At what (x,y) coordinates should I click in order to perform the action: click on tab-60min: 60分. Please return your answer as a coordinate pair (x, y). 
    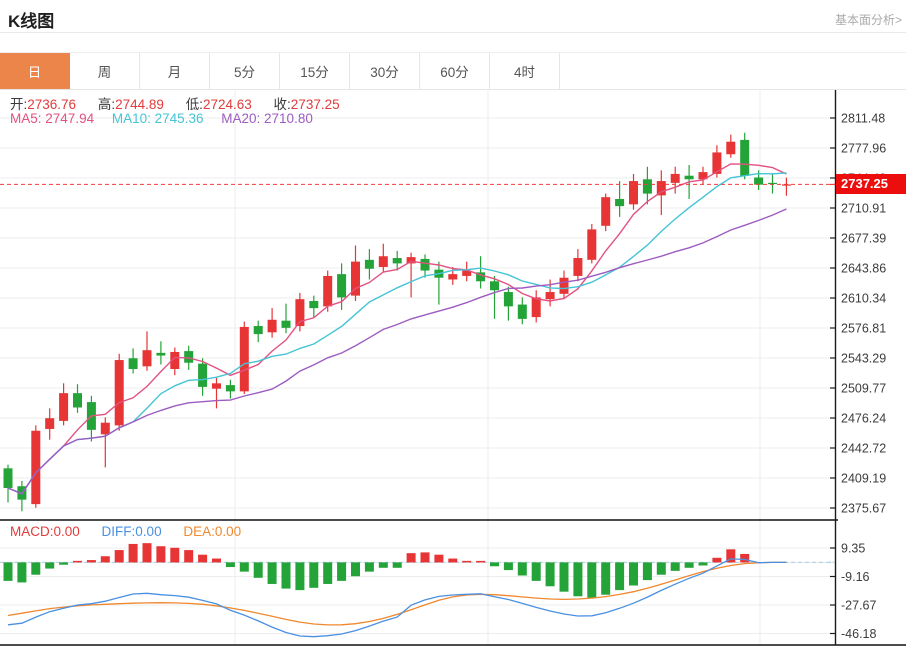
    Looking at the image, I should click on (455, 71).